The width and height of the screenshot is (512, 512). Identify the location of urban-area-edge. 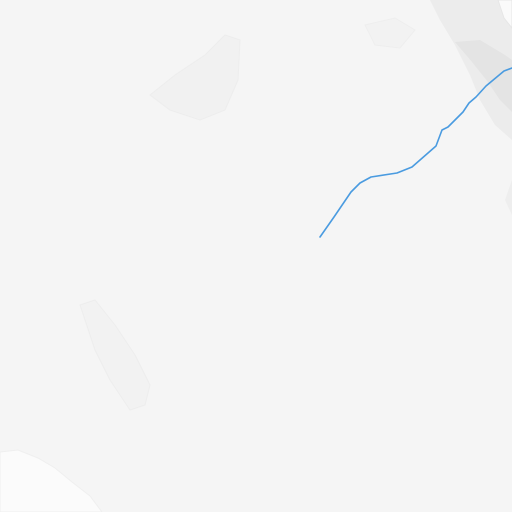
(504, 14).